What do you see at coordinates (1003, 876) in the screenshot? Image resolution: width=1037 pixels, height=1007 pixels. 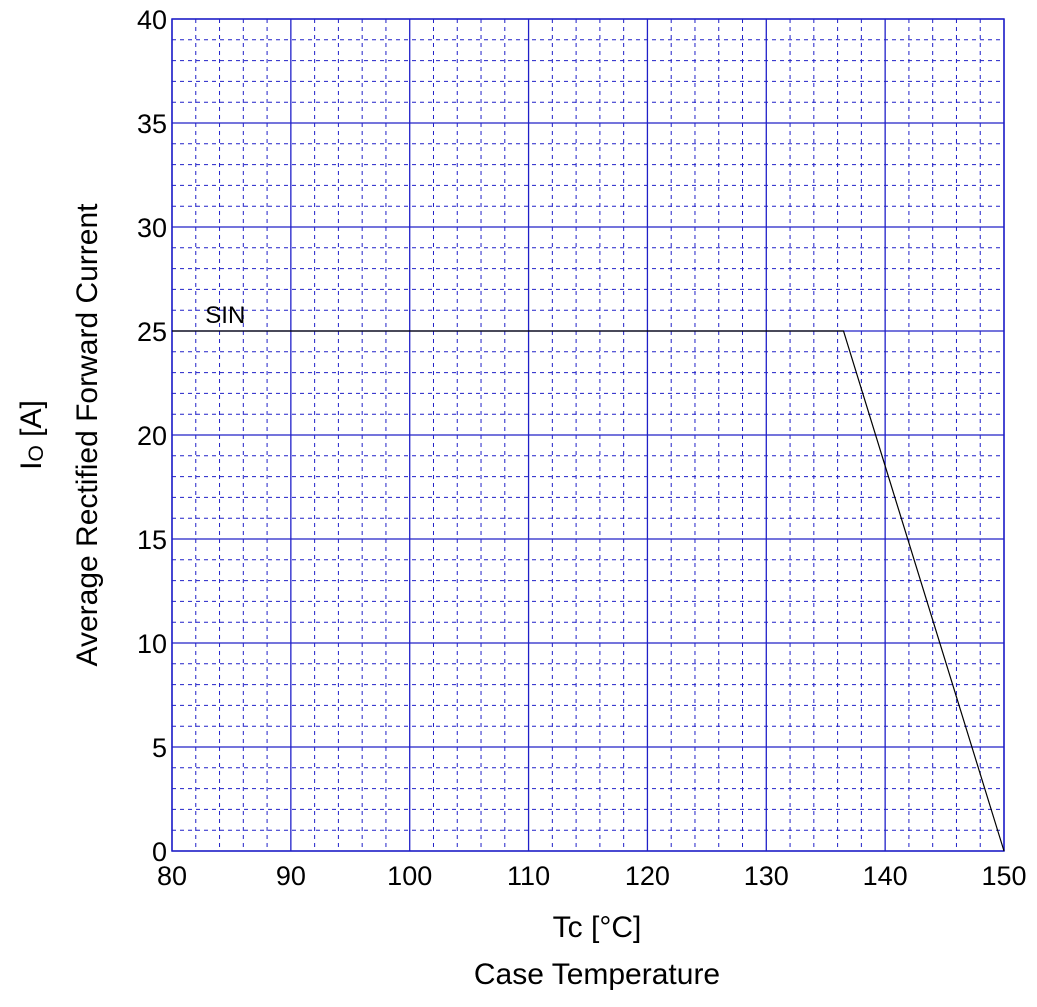 I see `x-tick-label: 150` at bounding box center [1003, 876].